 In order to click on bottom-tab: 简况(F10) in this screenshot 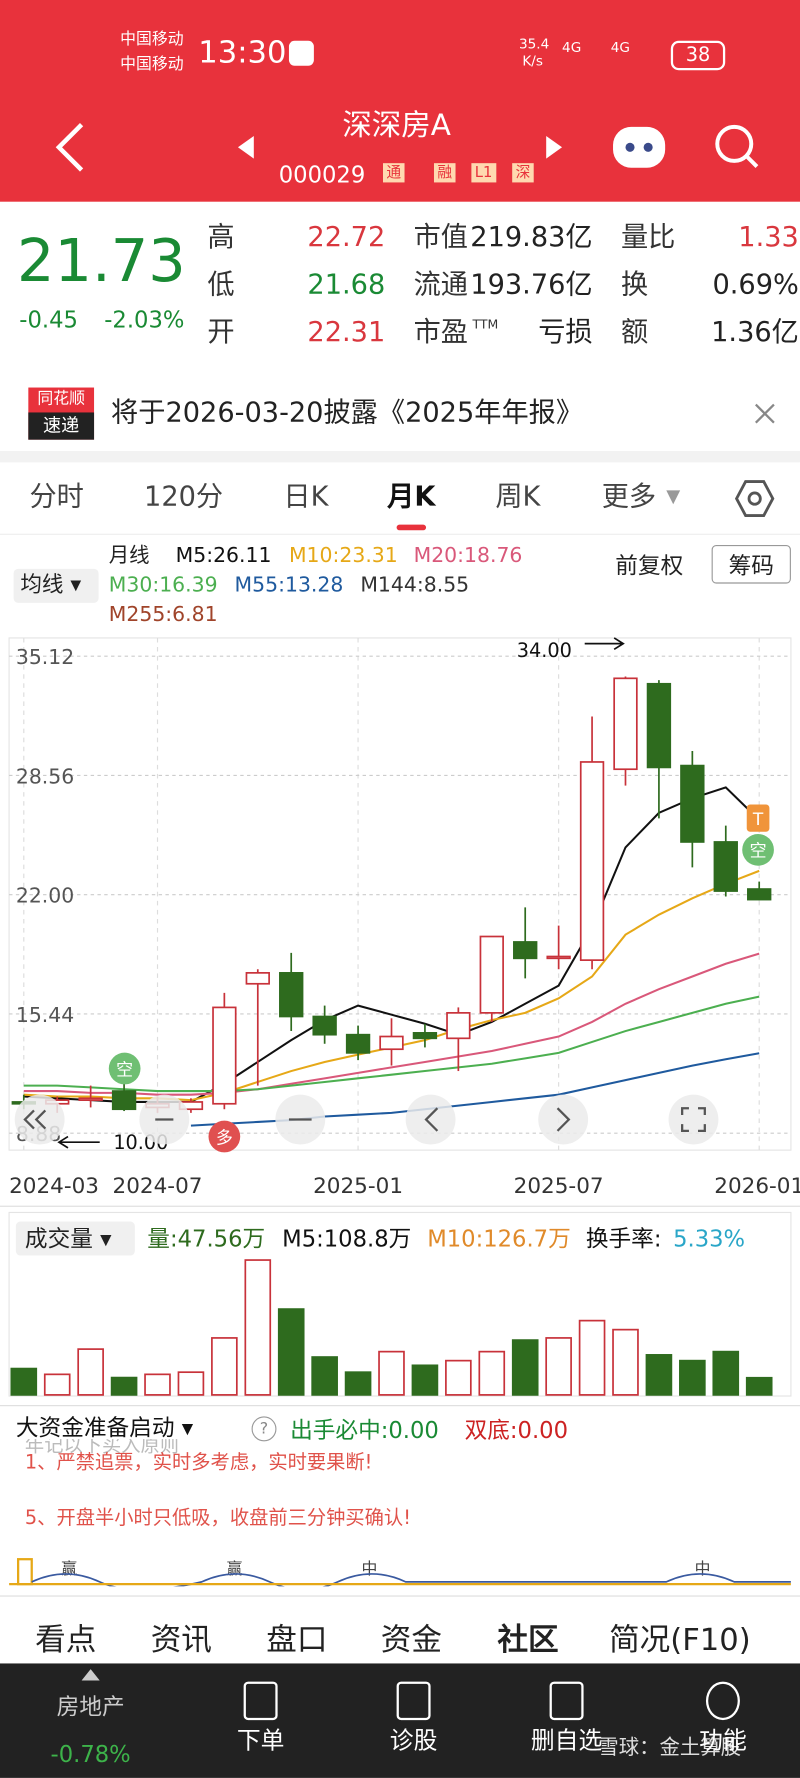, I will do `click(680, 1640)`.